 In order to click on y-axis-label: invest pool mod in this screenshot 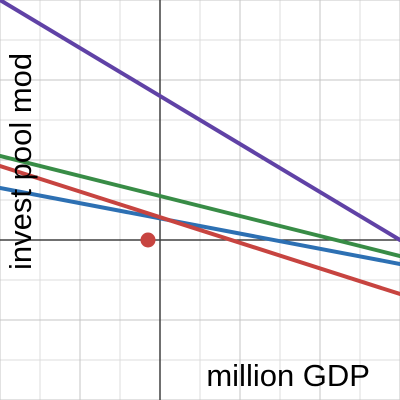, I will do `click(20, 161)`.